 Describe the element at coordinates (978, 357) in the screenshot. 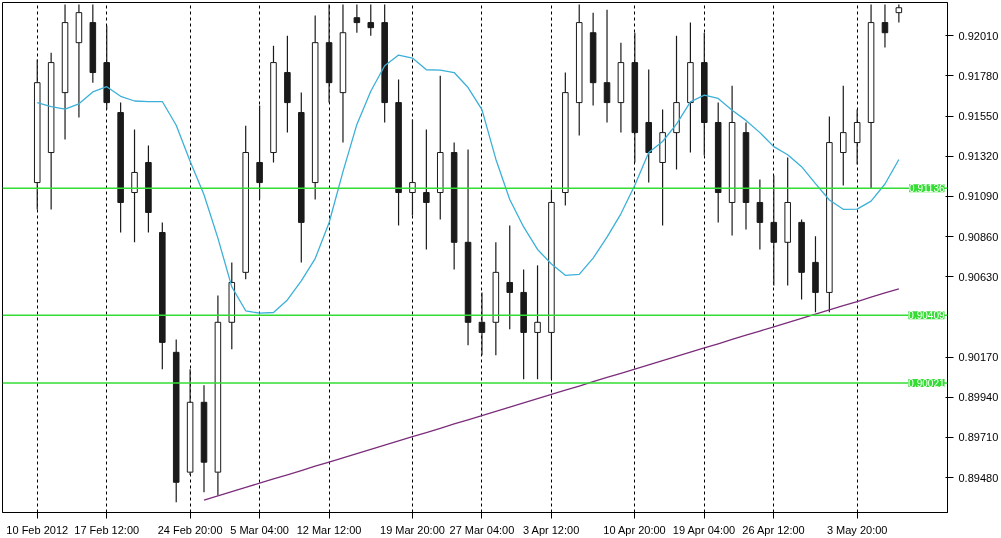

I see `y-tick-label: 0.90170` at that location.